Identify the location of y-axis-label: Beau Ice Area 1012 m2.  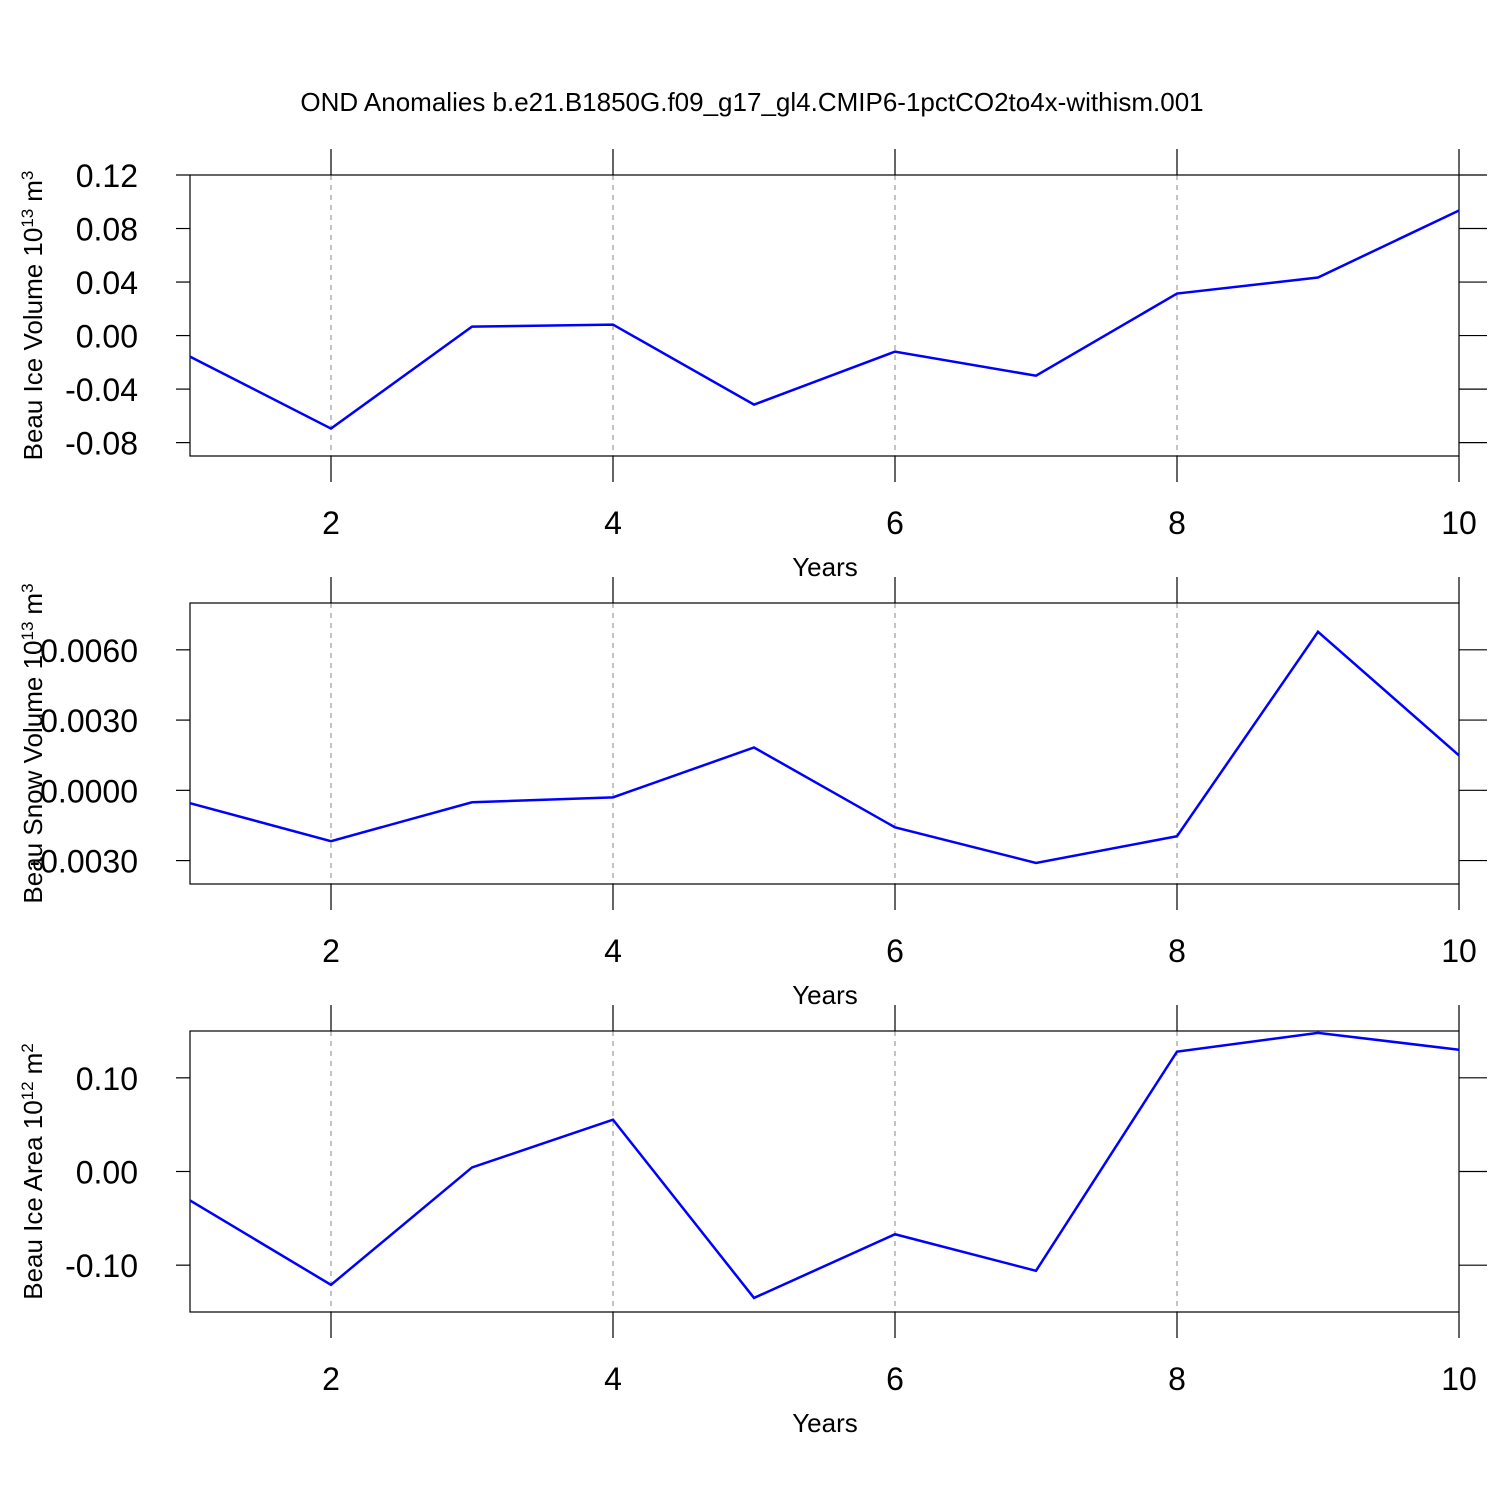
(33, 1171).